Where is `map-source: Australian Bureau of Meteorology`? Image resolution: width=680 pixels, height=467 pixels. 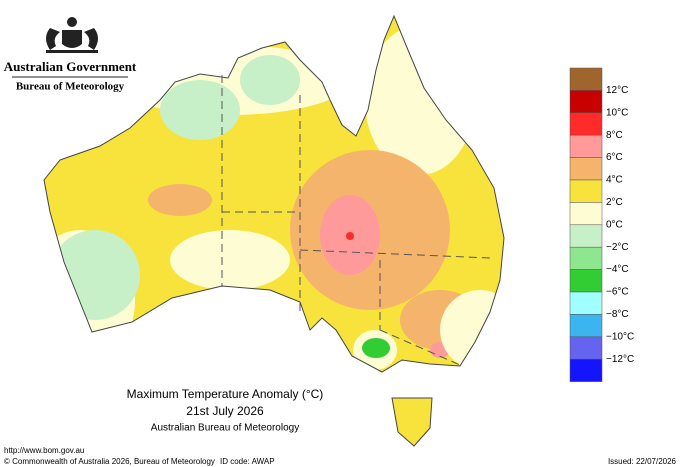 map-source: Australian Bureau of Meteorology is located at coordinates (225, 428).